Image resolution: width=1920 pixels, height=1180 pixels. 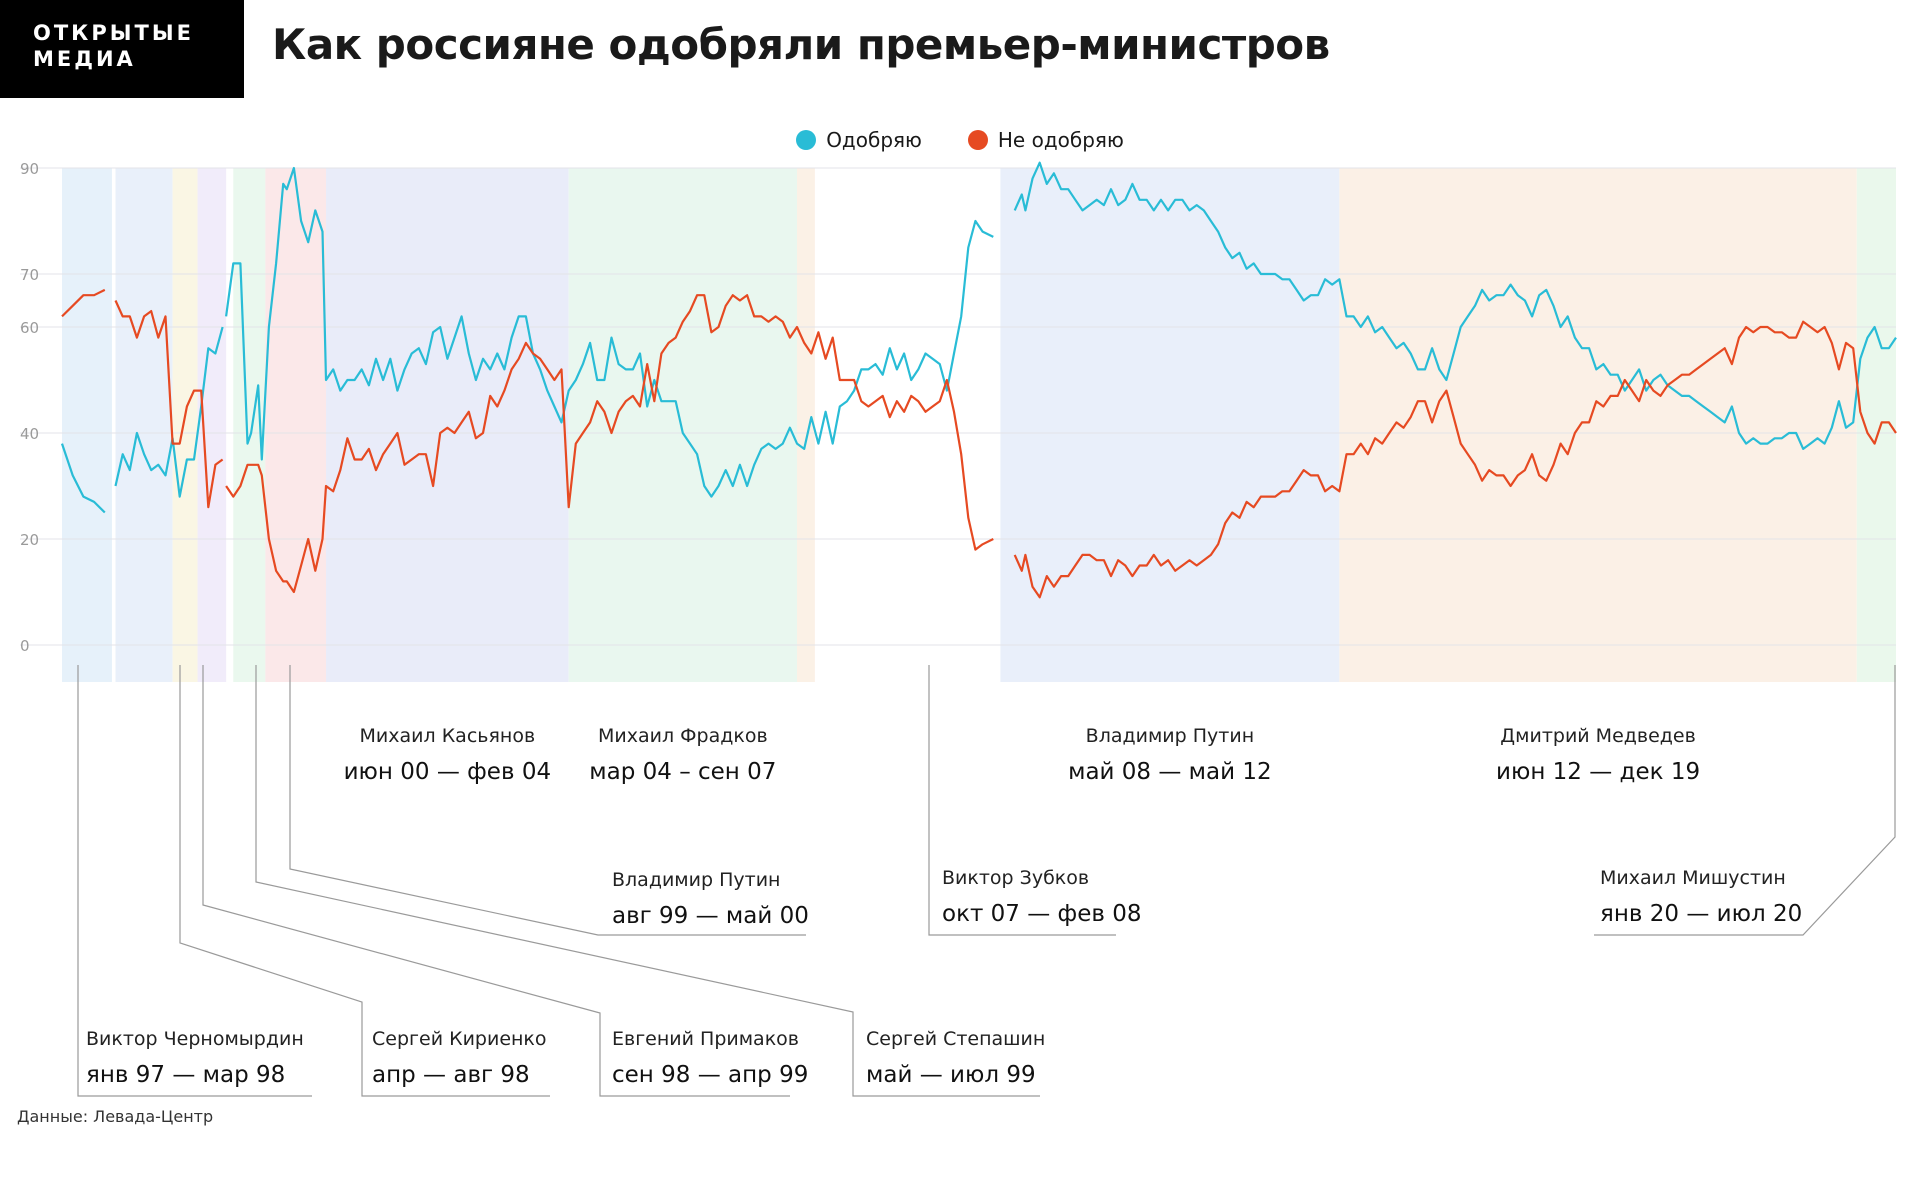 I want to click on brand-line-1: ОТКРЫТЫЕ, so click(x=113, y=33).